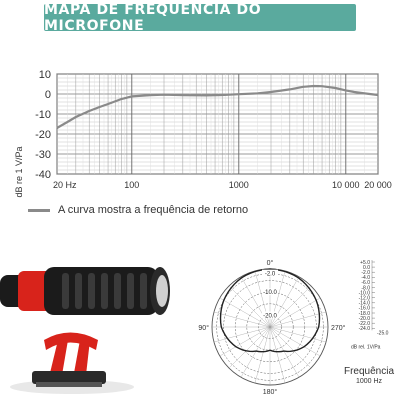  I want to click on polar-scale-unit: dB rel. 1V/Pa, so click(366, 348).